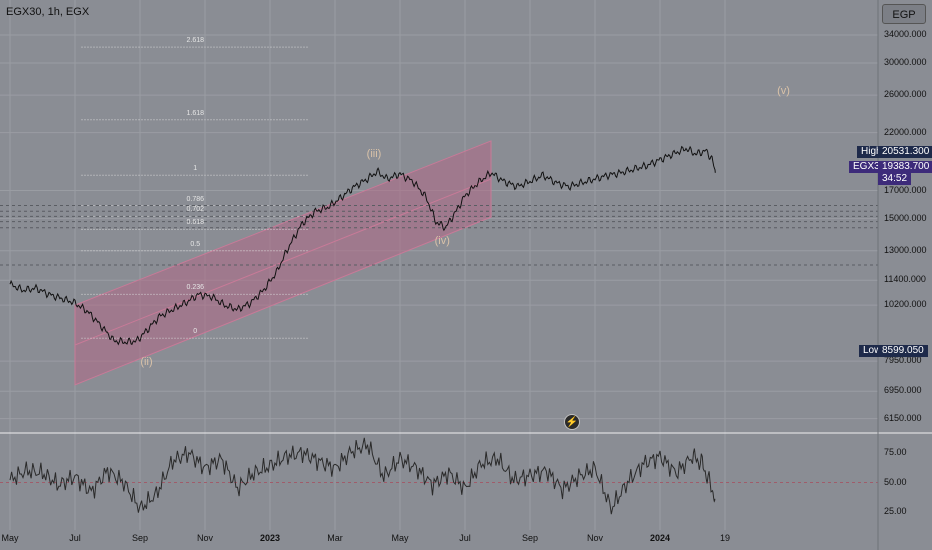 The image size is (932, 550). I want to click on oscillator-pane, so click(439, 476).